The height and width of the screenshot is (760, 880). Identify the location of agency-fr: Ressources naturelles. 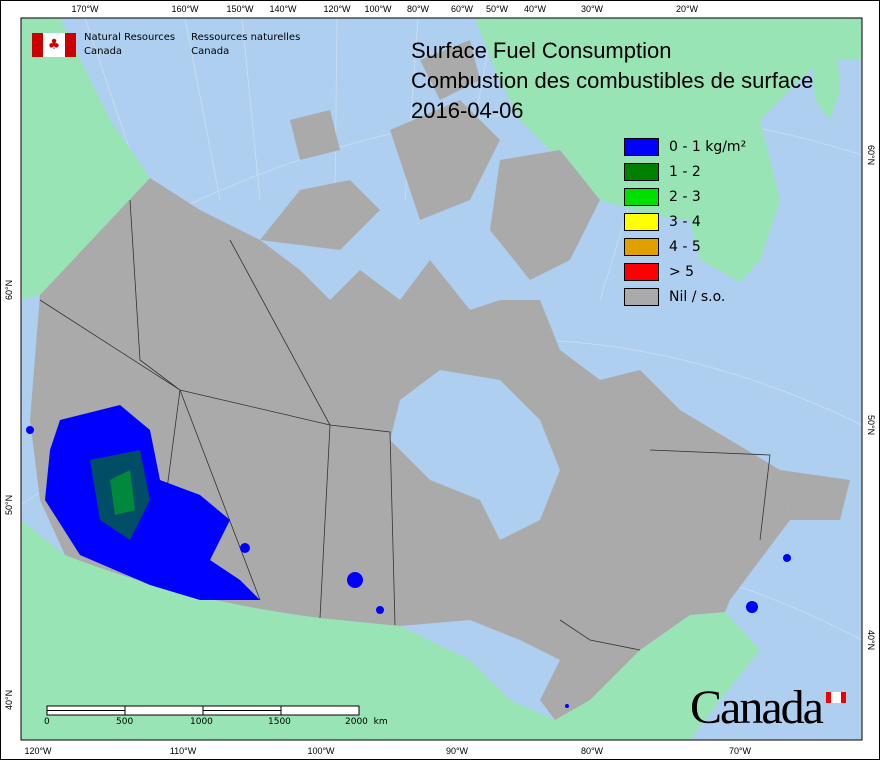
(246, 37).